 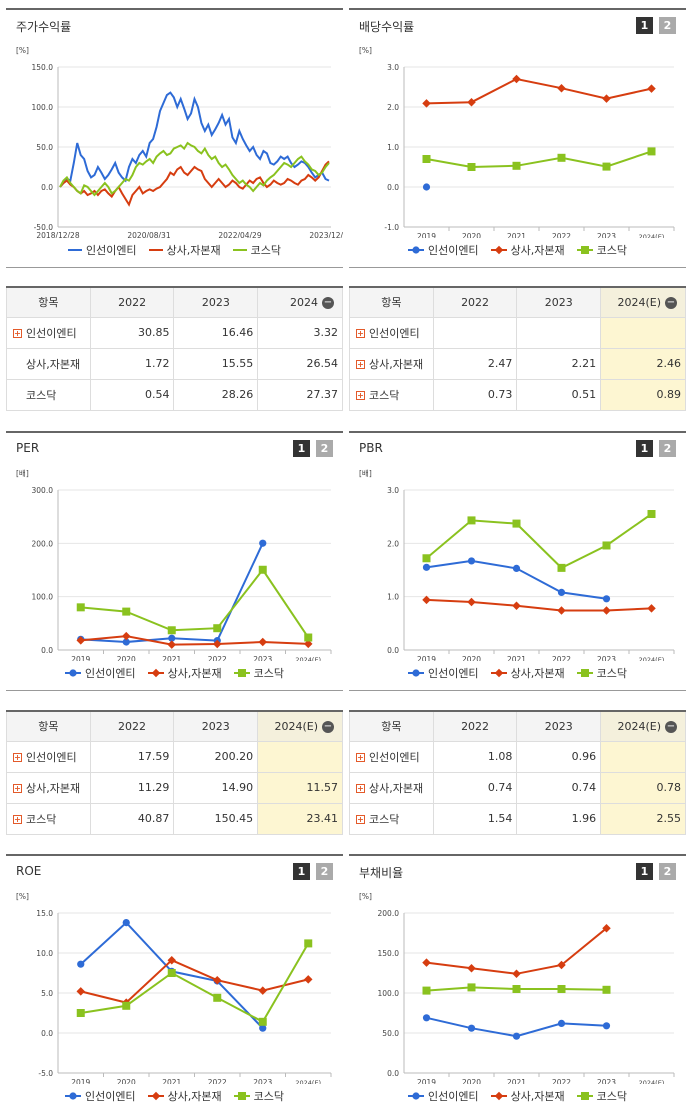 I want to click on y-tick-label: 50.0, so click(x=44, y=147).